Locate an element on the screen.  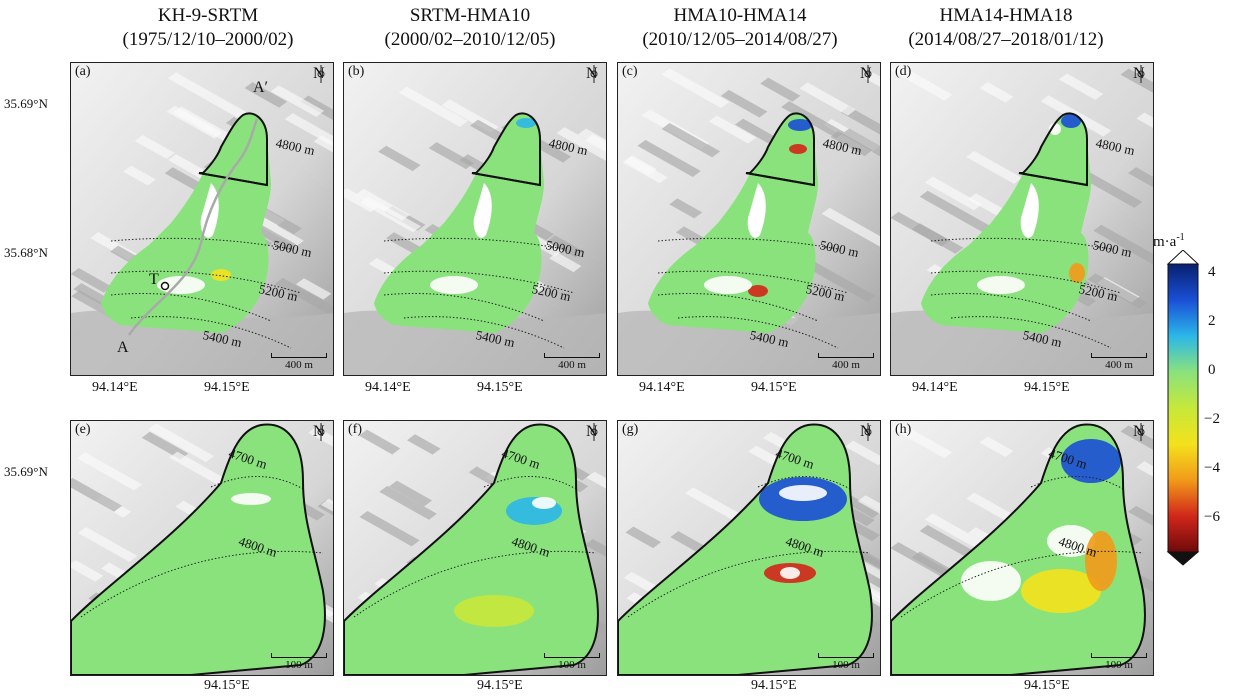
map-panel-g: (g) N 100 m 4700 m 4800 m is located at coordinates (749, 548).